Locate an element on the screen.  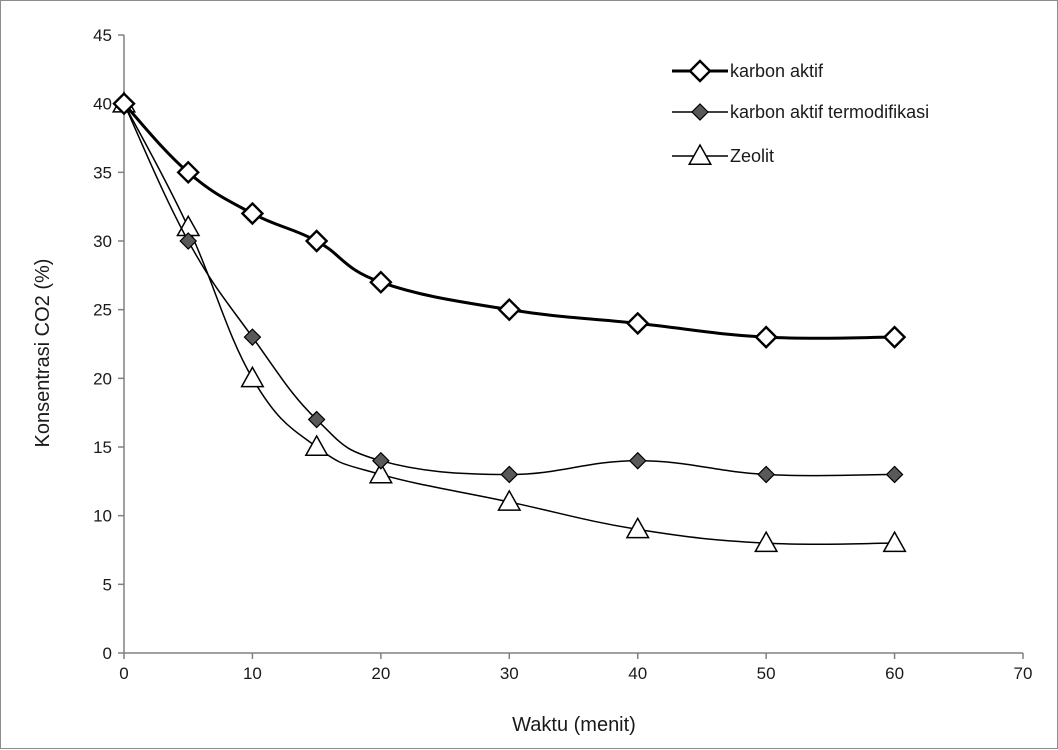
x-tick-label: 0 is located at coordinates (123, 673).